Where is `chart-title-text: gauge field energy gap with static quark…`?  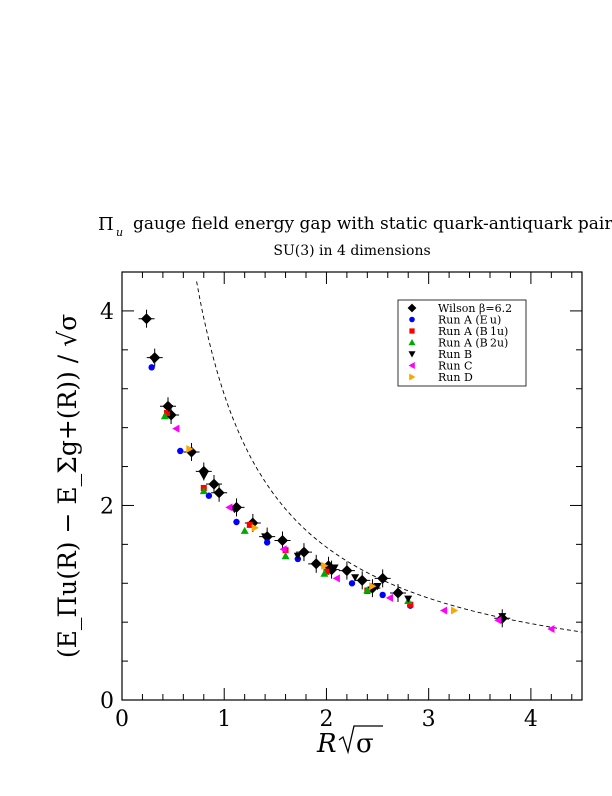
chart-title-text: gauge field energy gap with static quark… is located at coordinates (372, 224).